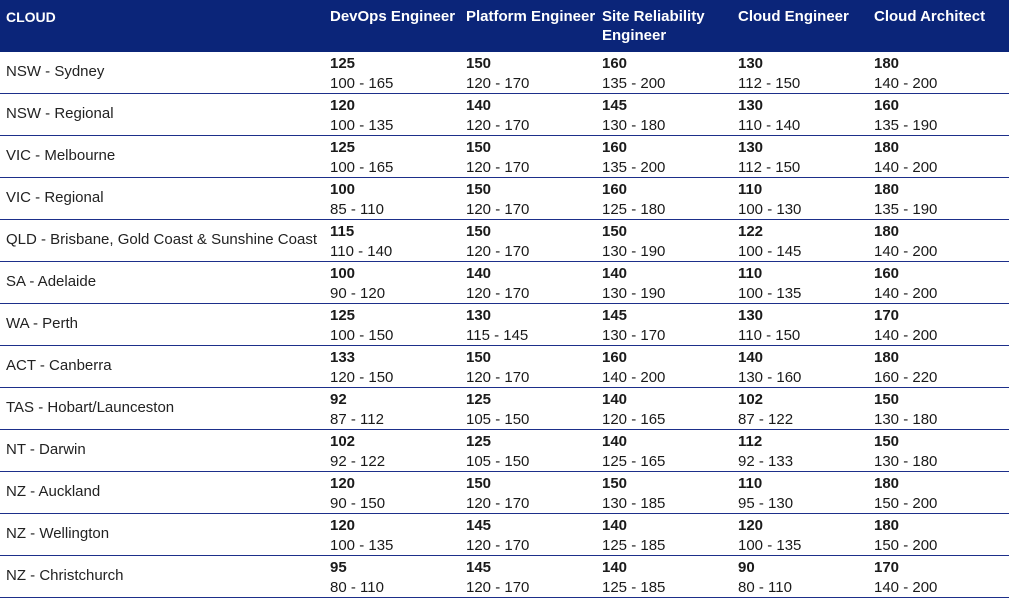 Image resolution: width=1009 pixels, height=598 pixels. Describe the element at coordinates (395, 242) in the screenshot. I see `salary-cell: 115 110 - 140` at that location.